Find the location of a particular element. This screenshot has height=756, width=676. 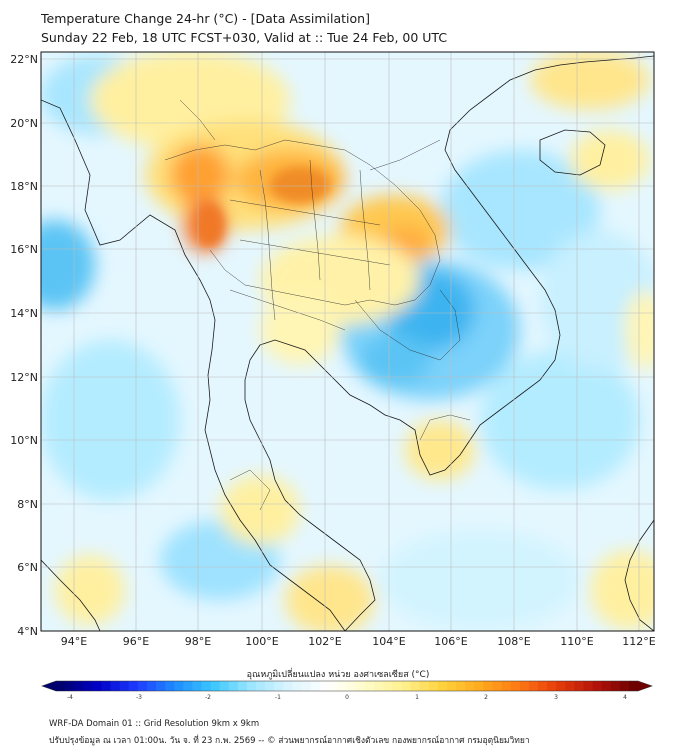

lon-label: 94°E is located at coordinates (74, 641).